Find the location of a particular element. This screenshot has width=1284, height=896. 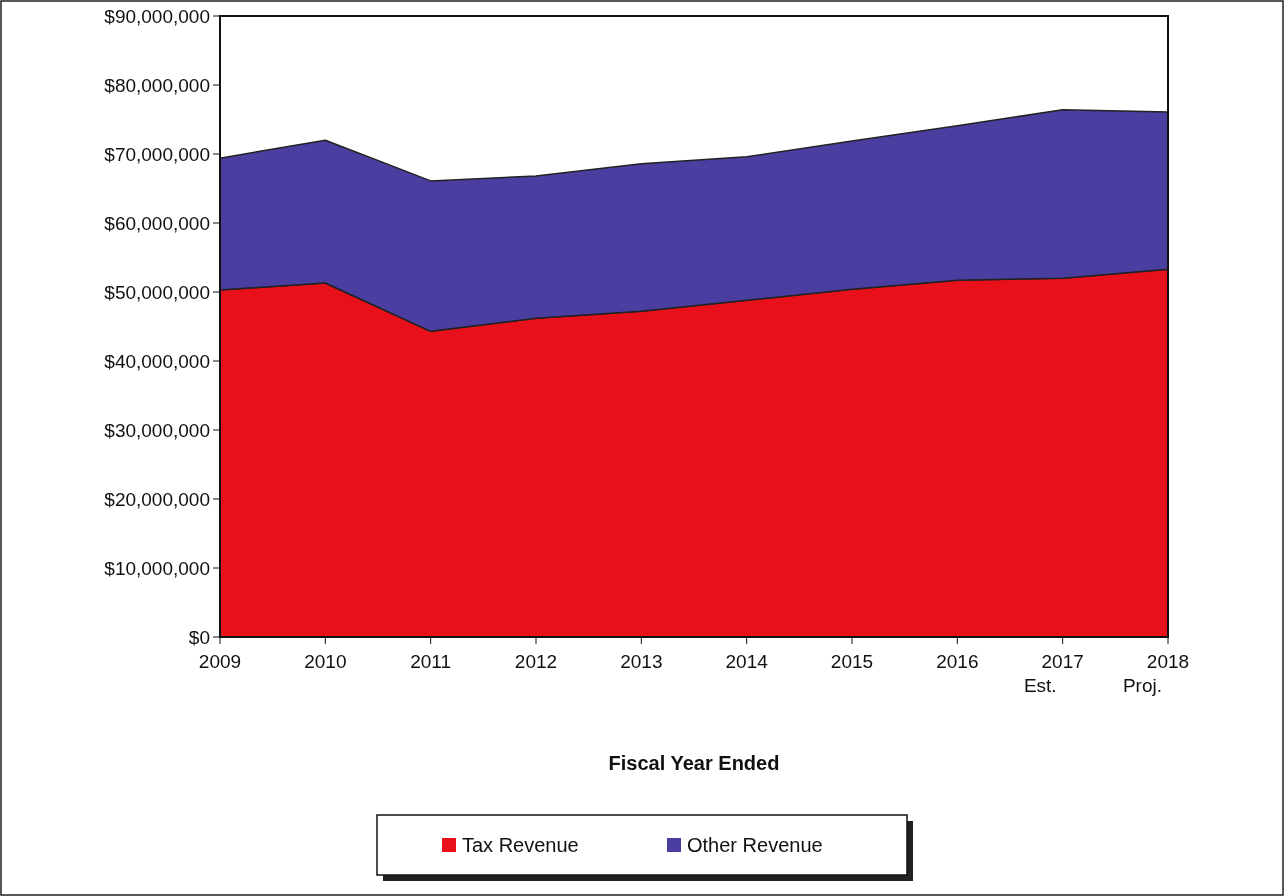

x-tick-label: 2016 is located at coordinates (957, 661).